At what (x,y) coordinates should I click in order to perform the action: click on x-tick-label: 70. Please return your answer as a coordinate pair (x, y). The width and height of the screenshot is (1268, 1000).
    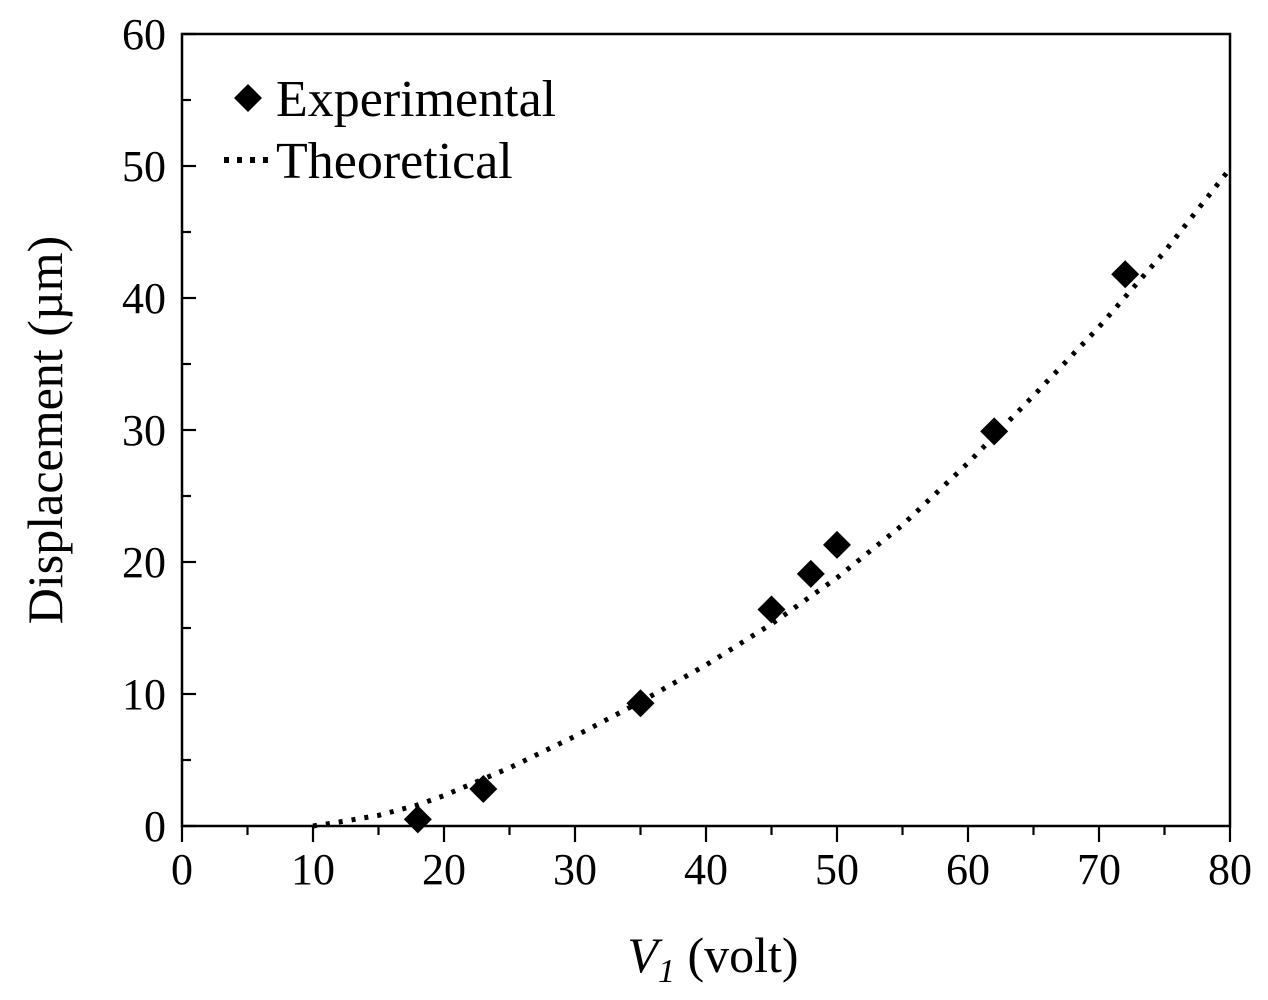
    Looking at the image, I should click on (1099, 869).